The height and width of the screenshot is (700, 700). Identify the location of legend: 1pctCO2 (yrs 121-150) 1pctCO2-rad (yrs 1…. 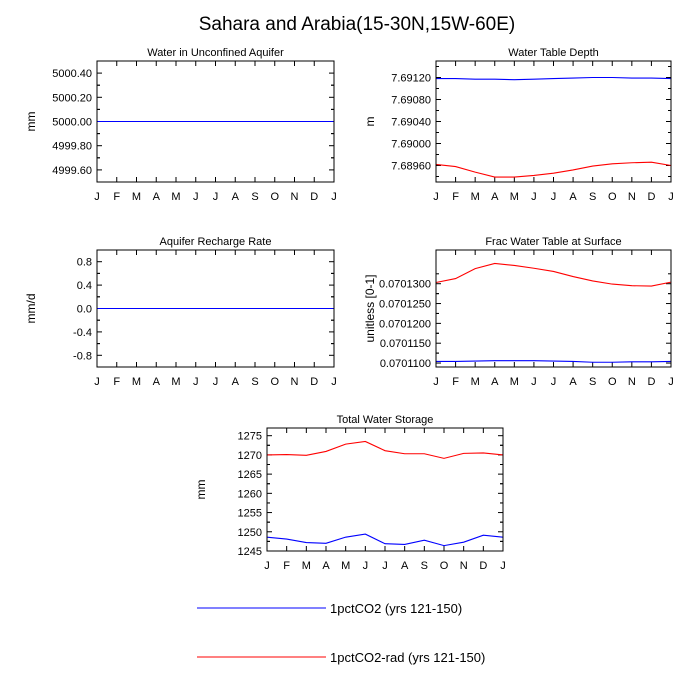
(341, 633).